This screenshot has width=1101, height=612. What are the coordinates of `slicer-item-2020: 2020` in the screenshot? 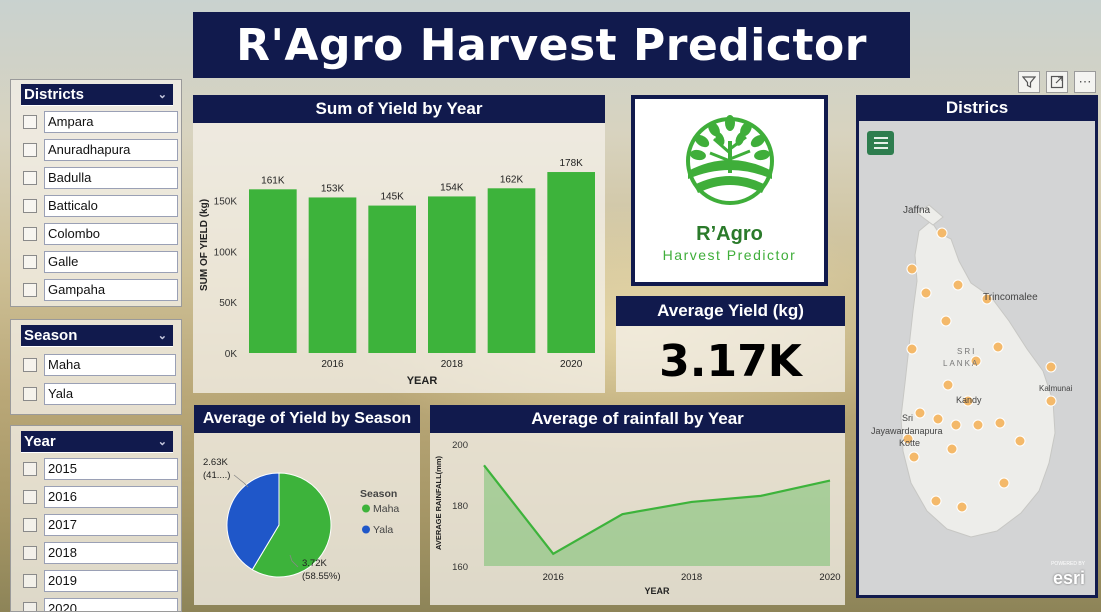 It's located at (100, 604).